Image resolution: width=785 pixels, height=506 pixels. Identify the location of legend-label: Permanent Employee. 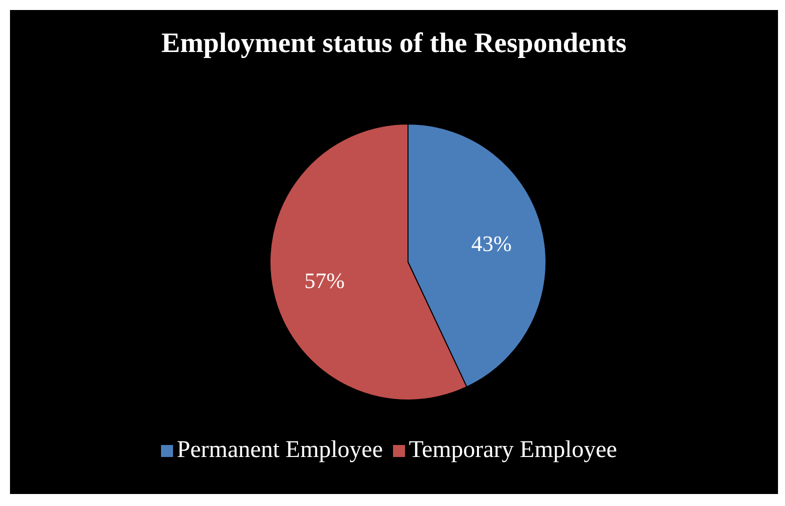
(279, 450).